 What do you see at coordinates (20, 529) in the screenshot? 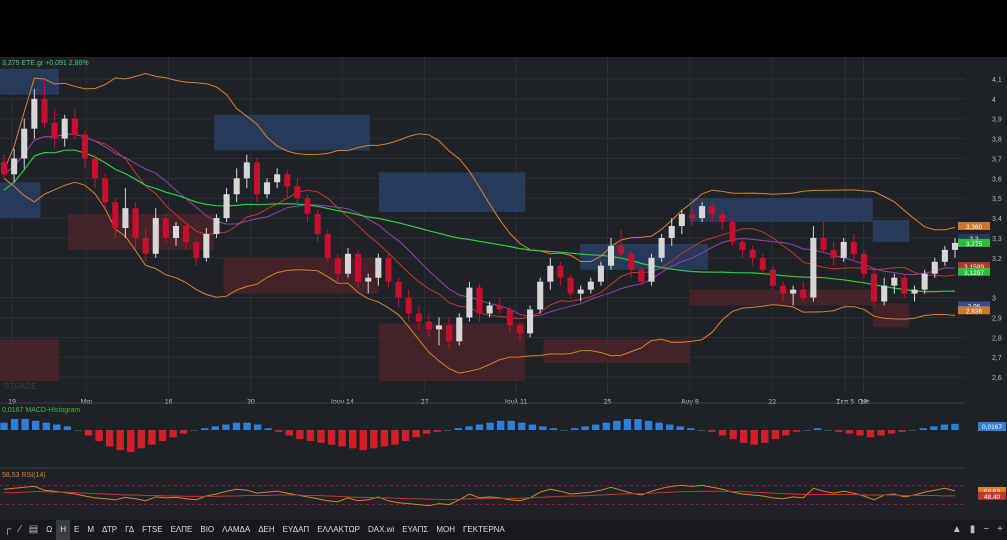
I see `line-tool-icon: ⁄` at bounding box center [20, 529].